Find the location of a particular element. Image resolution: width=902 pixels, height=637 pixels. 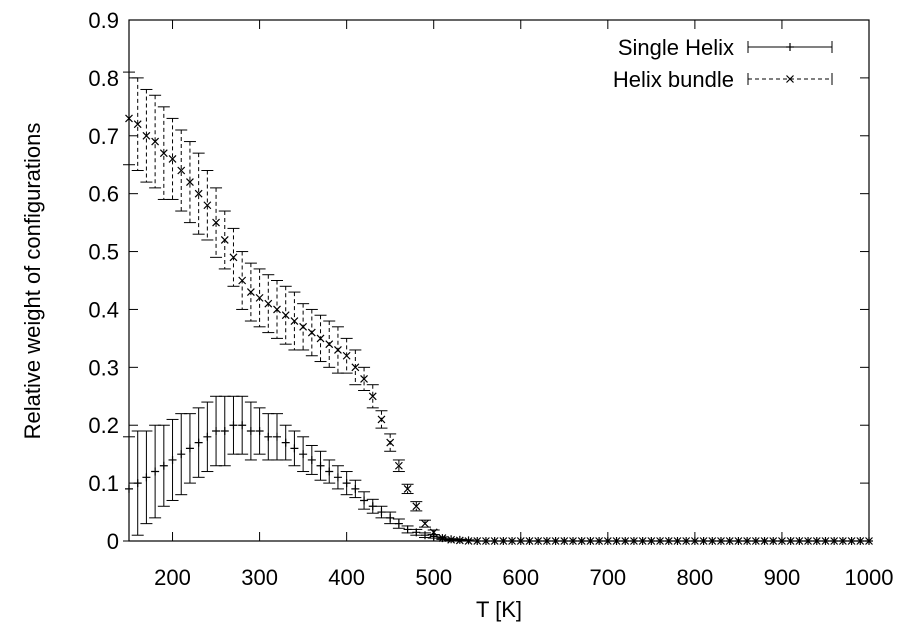

y-axis-title: Relative weight of configurations is located at coordinates (32, 281).